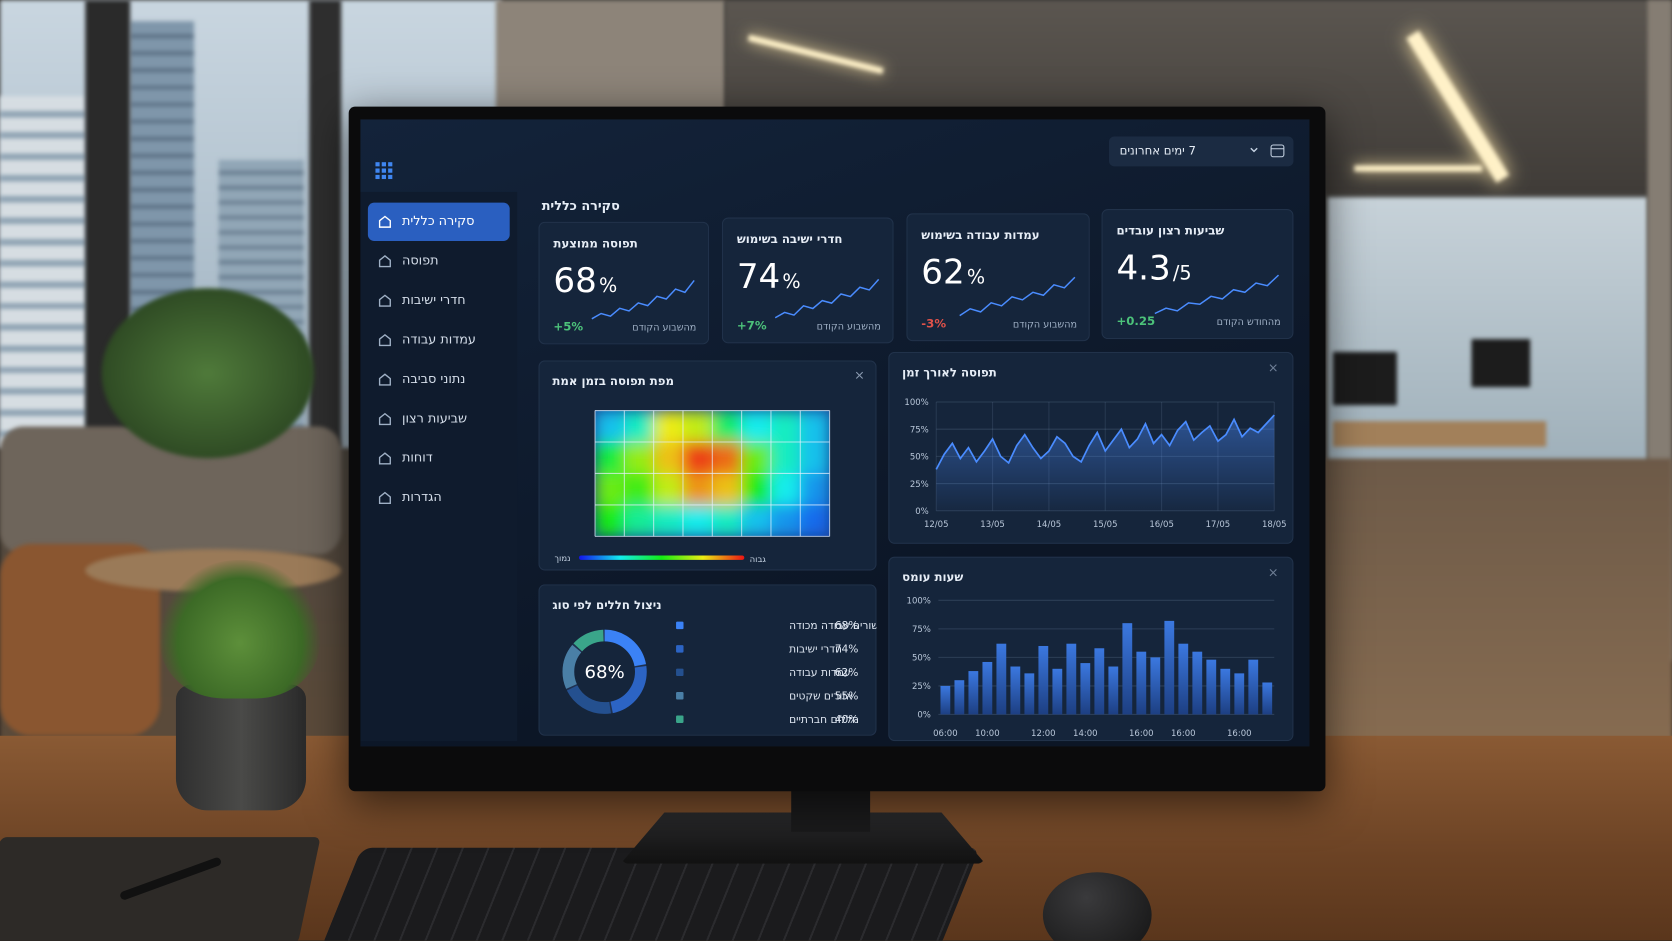 Image resolution: width=1672 pixels, height=941 pixels. I want to click on kpi-change: +5%, so click(568, 326).